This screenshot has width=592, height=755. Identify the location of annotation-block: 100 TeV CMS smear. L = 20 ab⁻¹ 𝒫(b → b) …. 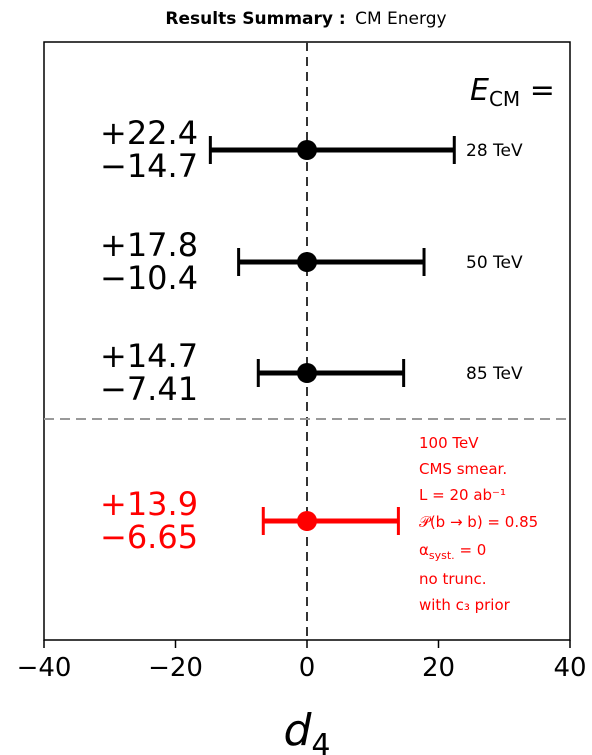
(478, 524).